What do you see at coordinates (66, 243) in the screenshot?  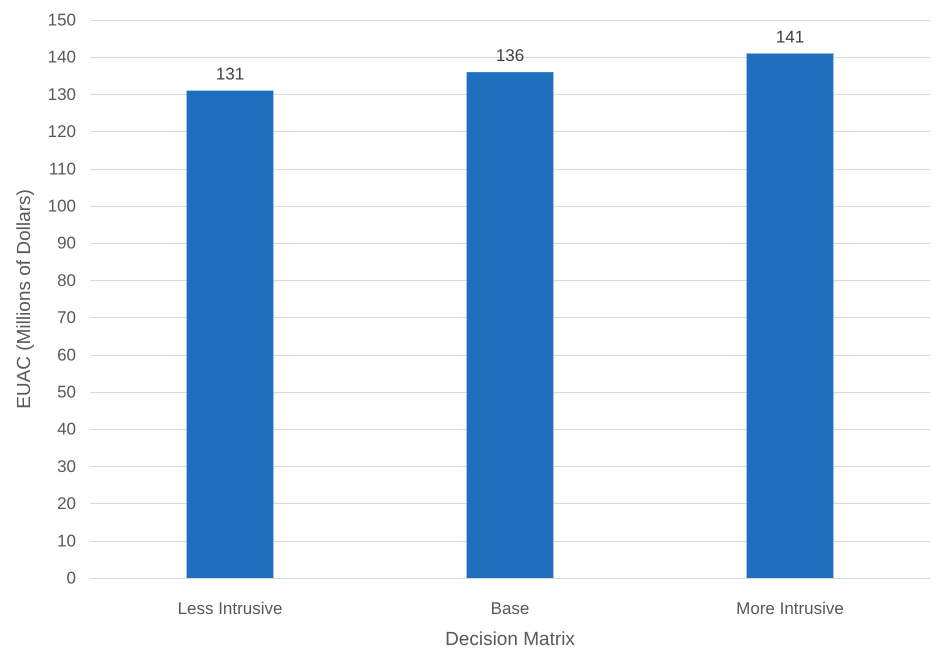 I see `y-tick-label: 90` at bounding box center [66, 243].